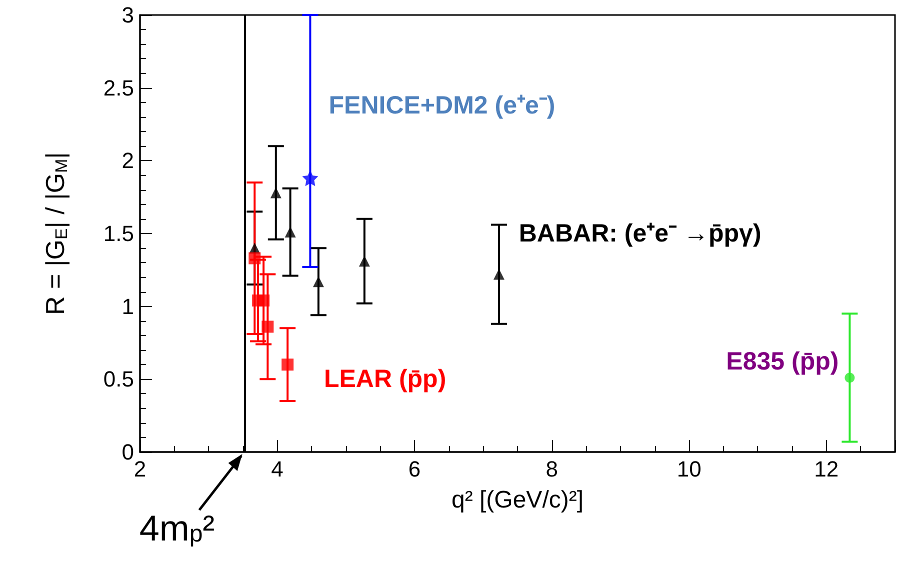 This screenshot has width=901, height=562. What do you see at coordinates (118, 233) in the screenshot?
I see `y-tick-label: 1.5` at bounding box center [118, 233].